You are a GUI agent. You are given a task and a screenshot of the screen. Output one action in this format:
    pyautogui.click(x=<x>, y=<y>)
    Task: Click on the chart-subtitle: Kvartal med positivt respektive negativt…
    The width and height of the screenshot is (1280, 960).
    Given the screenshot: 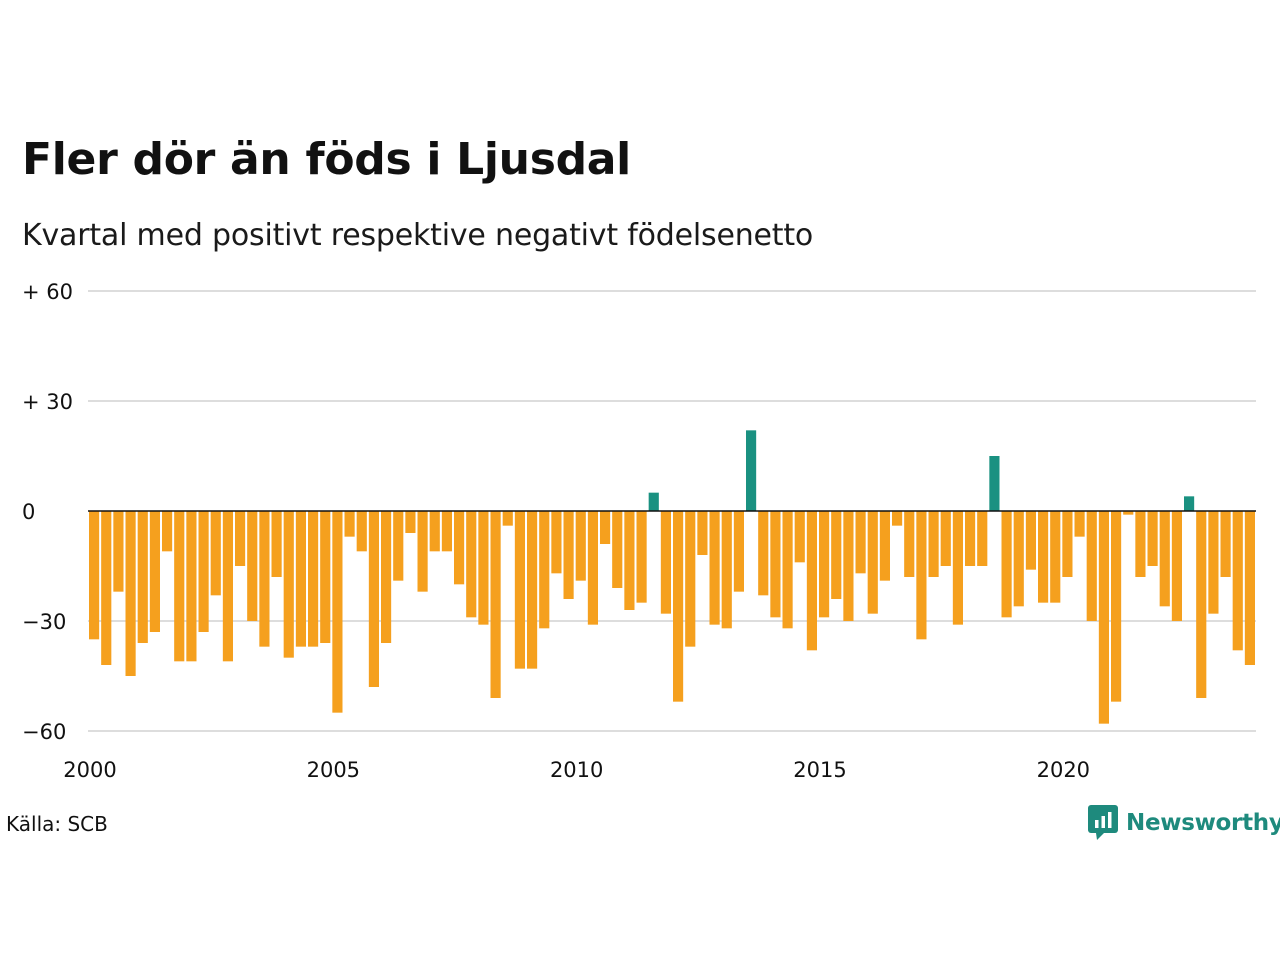 What is the action you would take?
    pyautogui.click(x=418, y=235)
    